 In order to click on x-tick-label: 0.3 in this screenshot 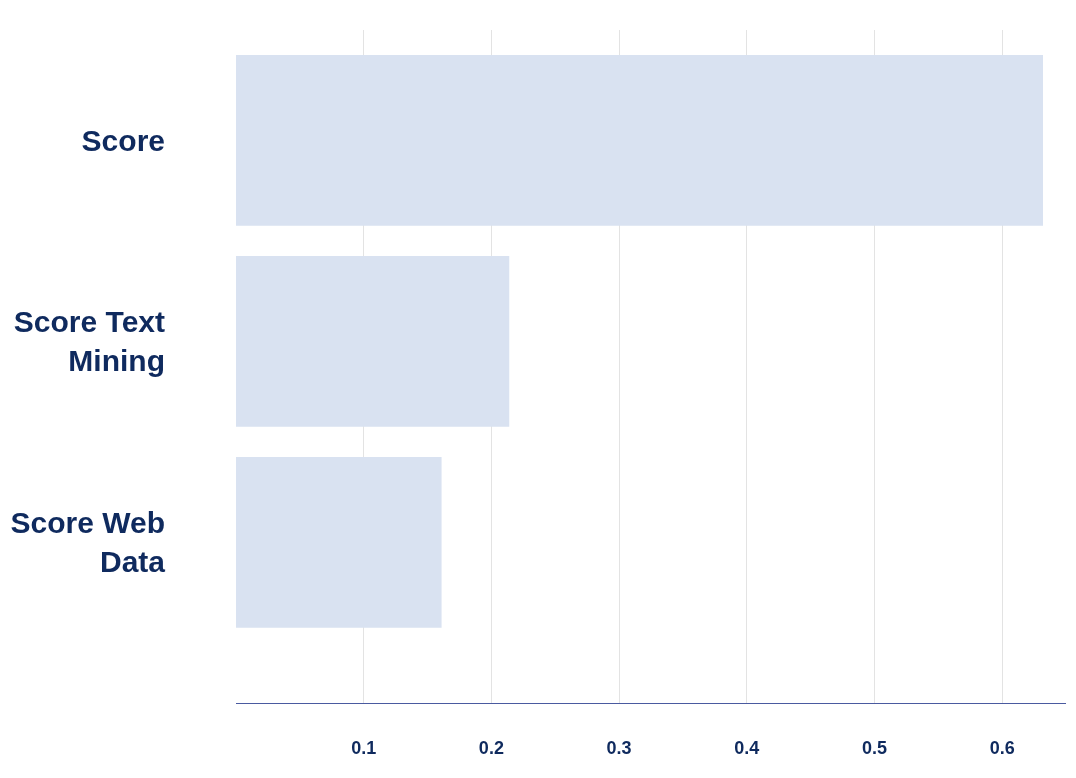, I will do `click(619, 747)`.